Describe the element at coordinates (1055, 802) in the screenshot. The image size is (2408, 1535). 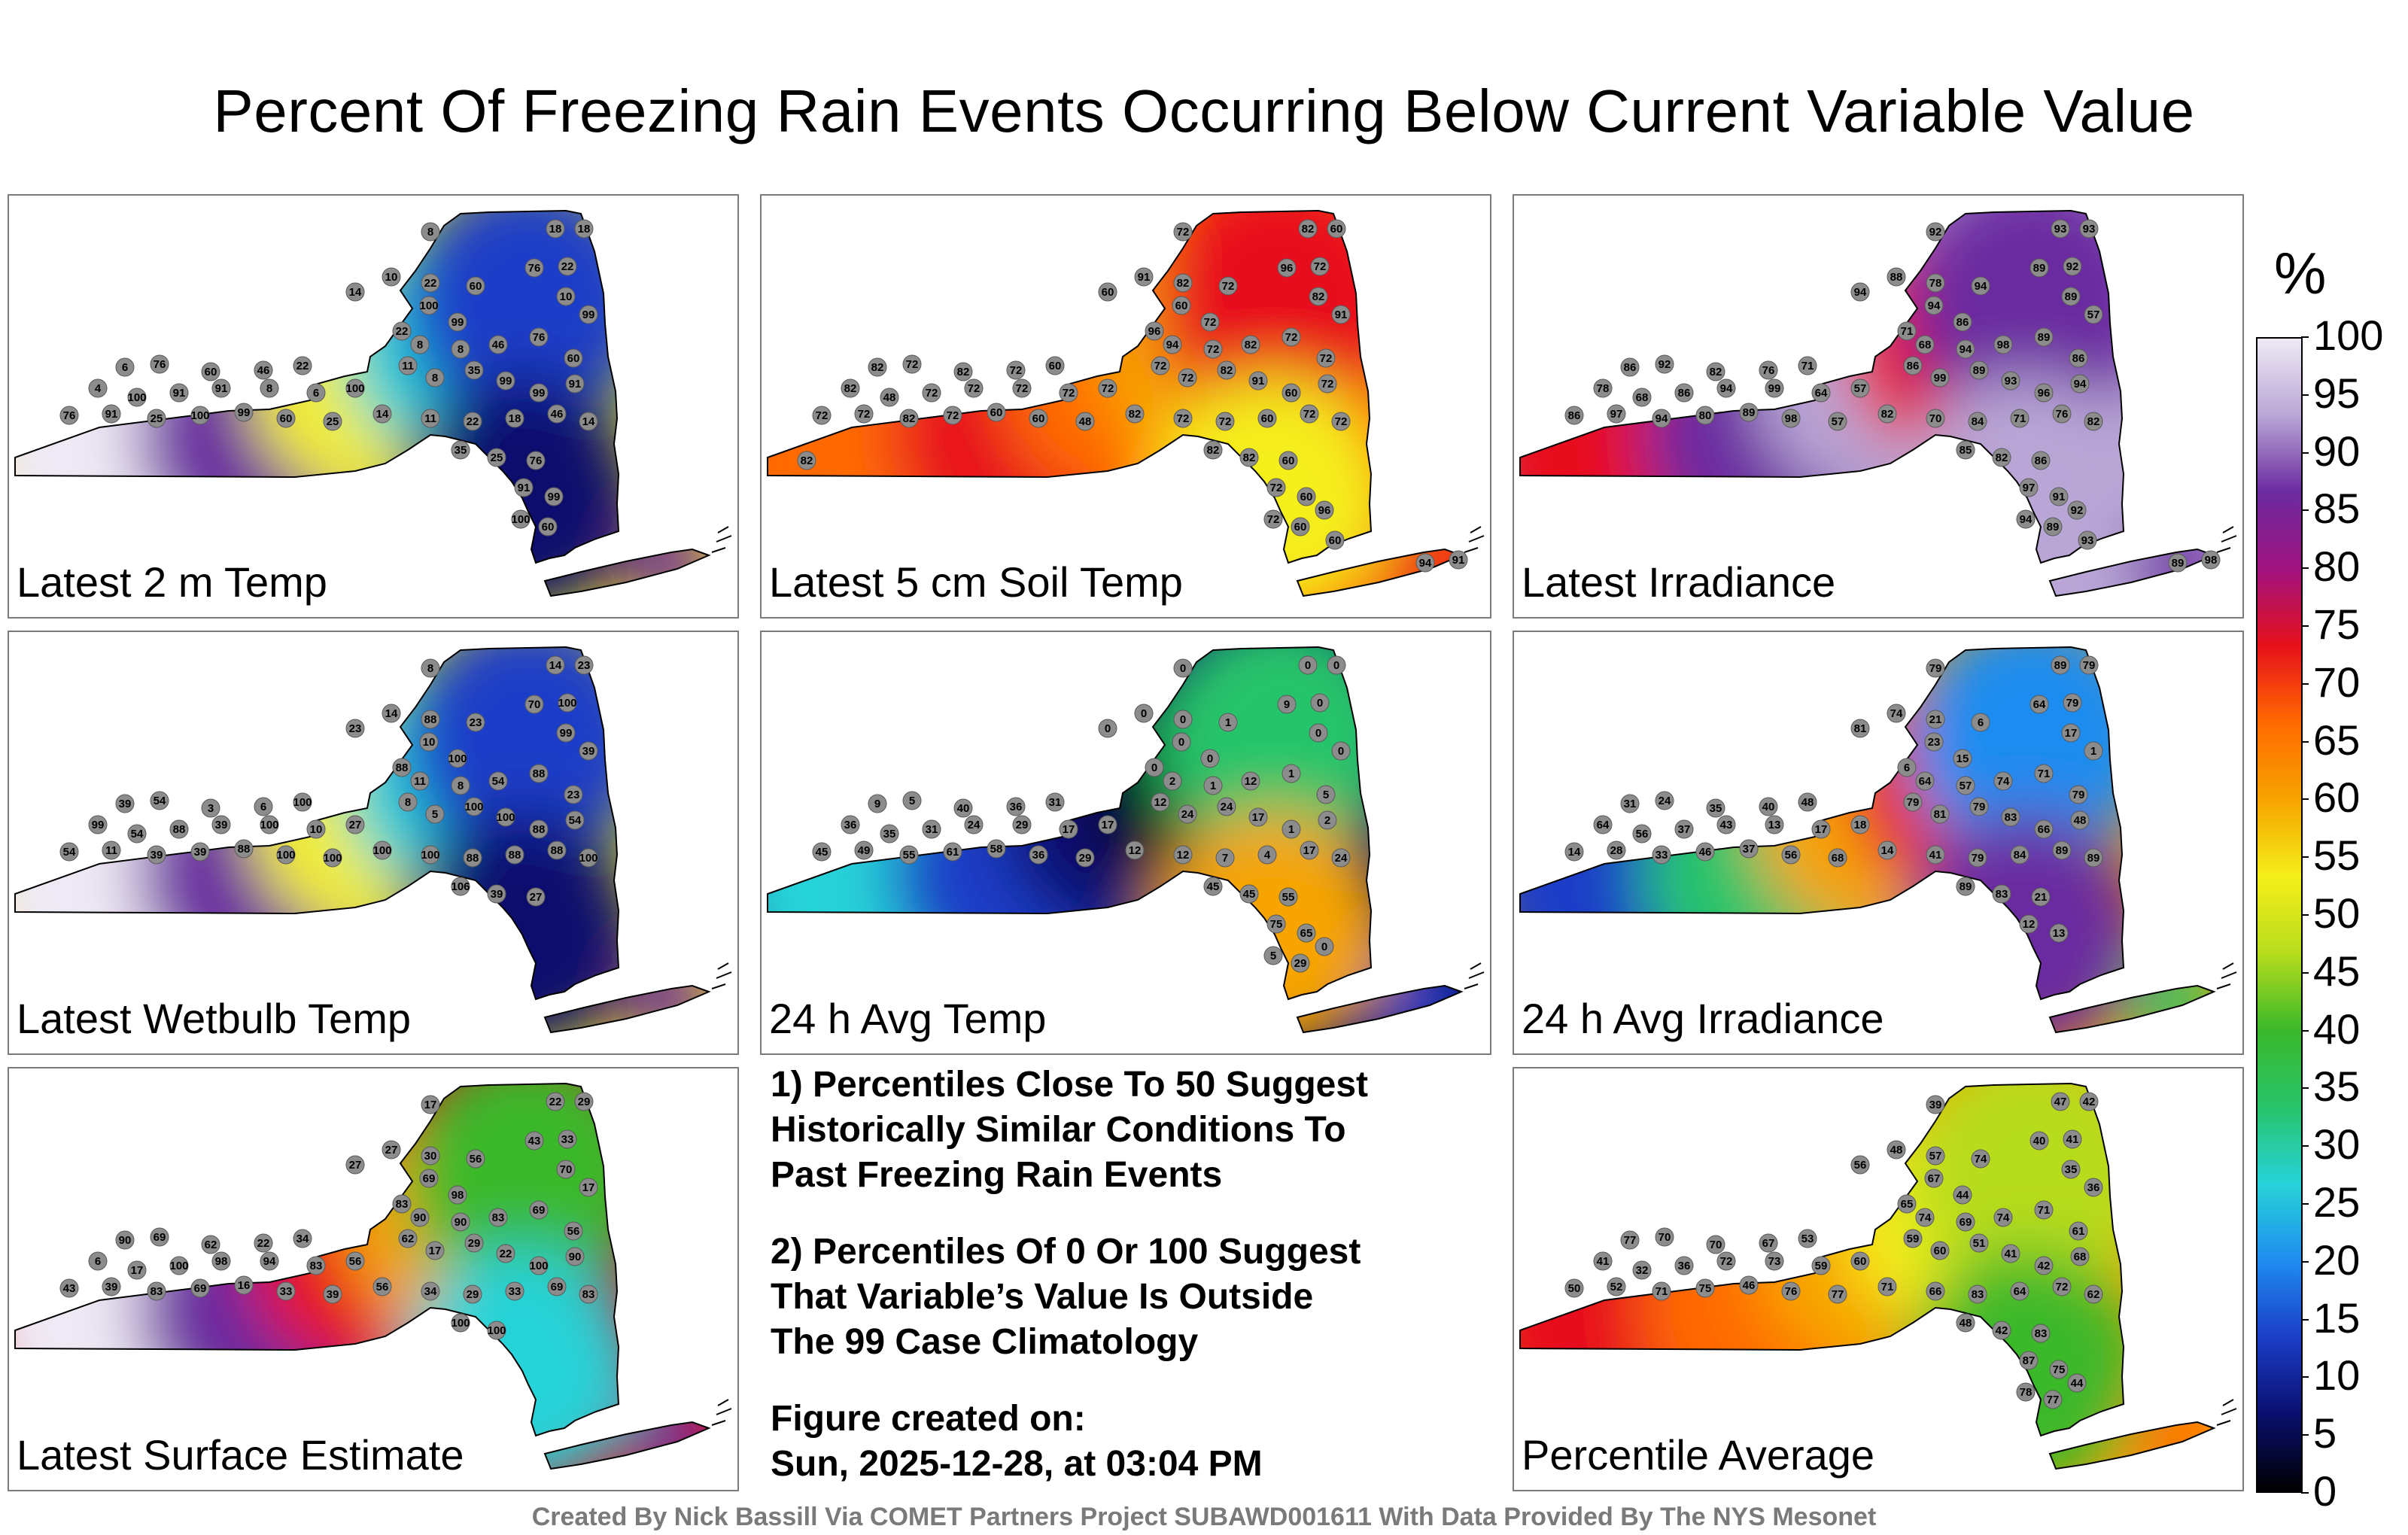
I see `station-value: 31` at that location.